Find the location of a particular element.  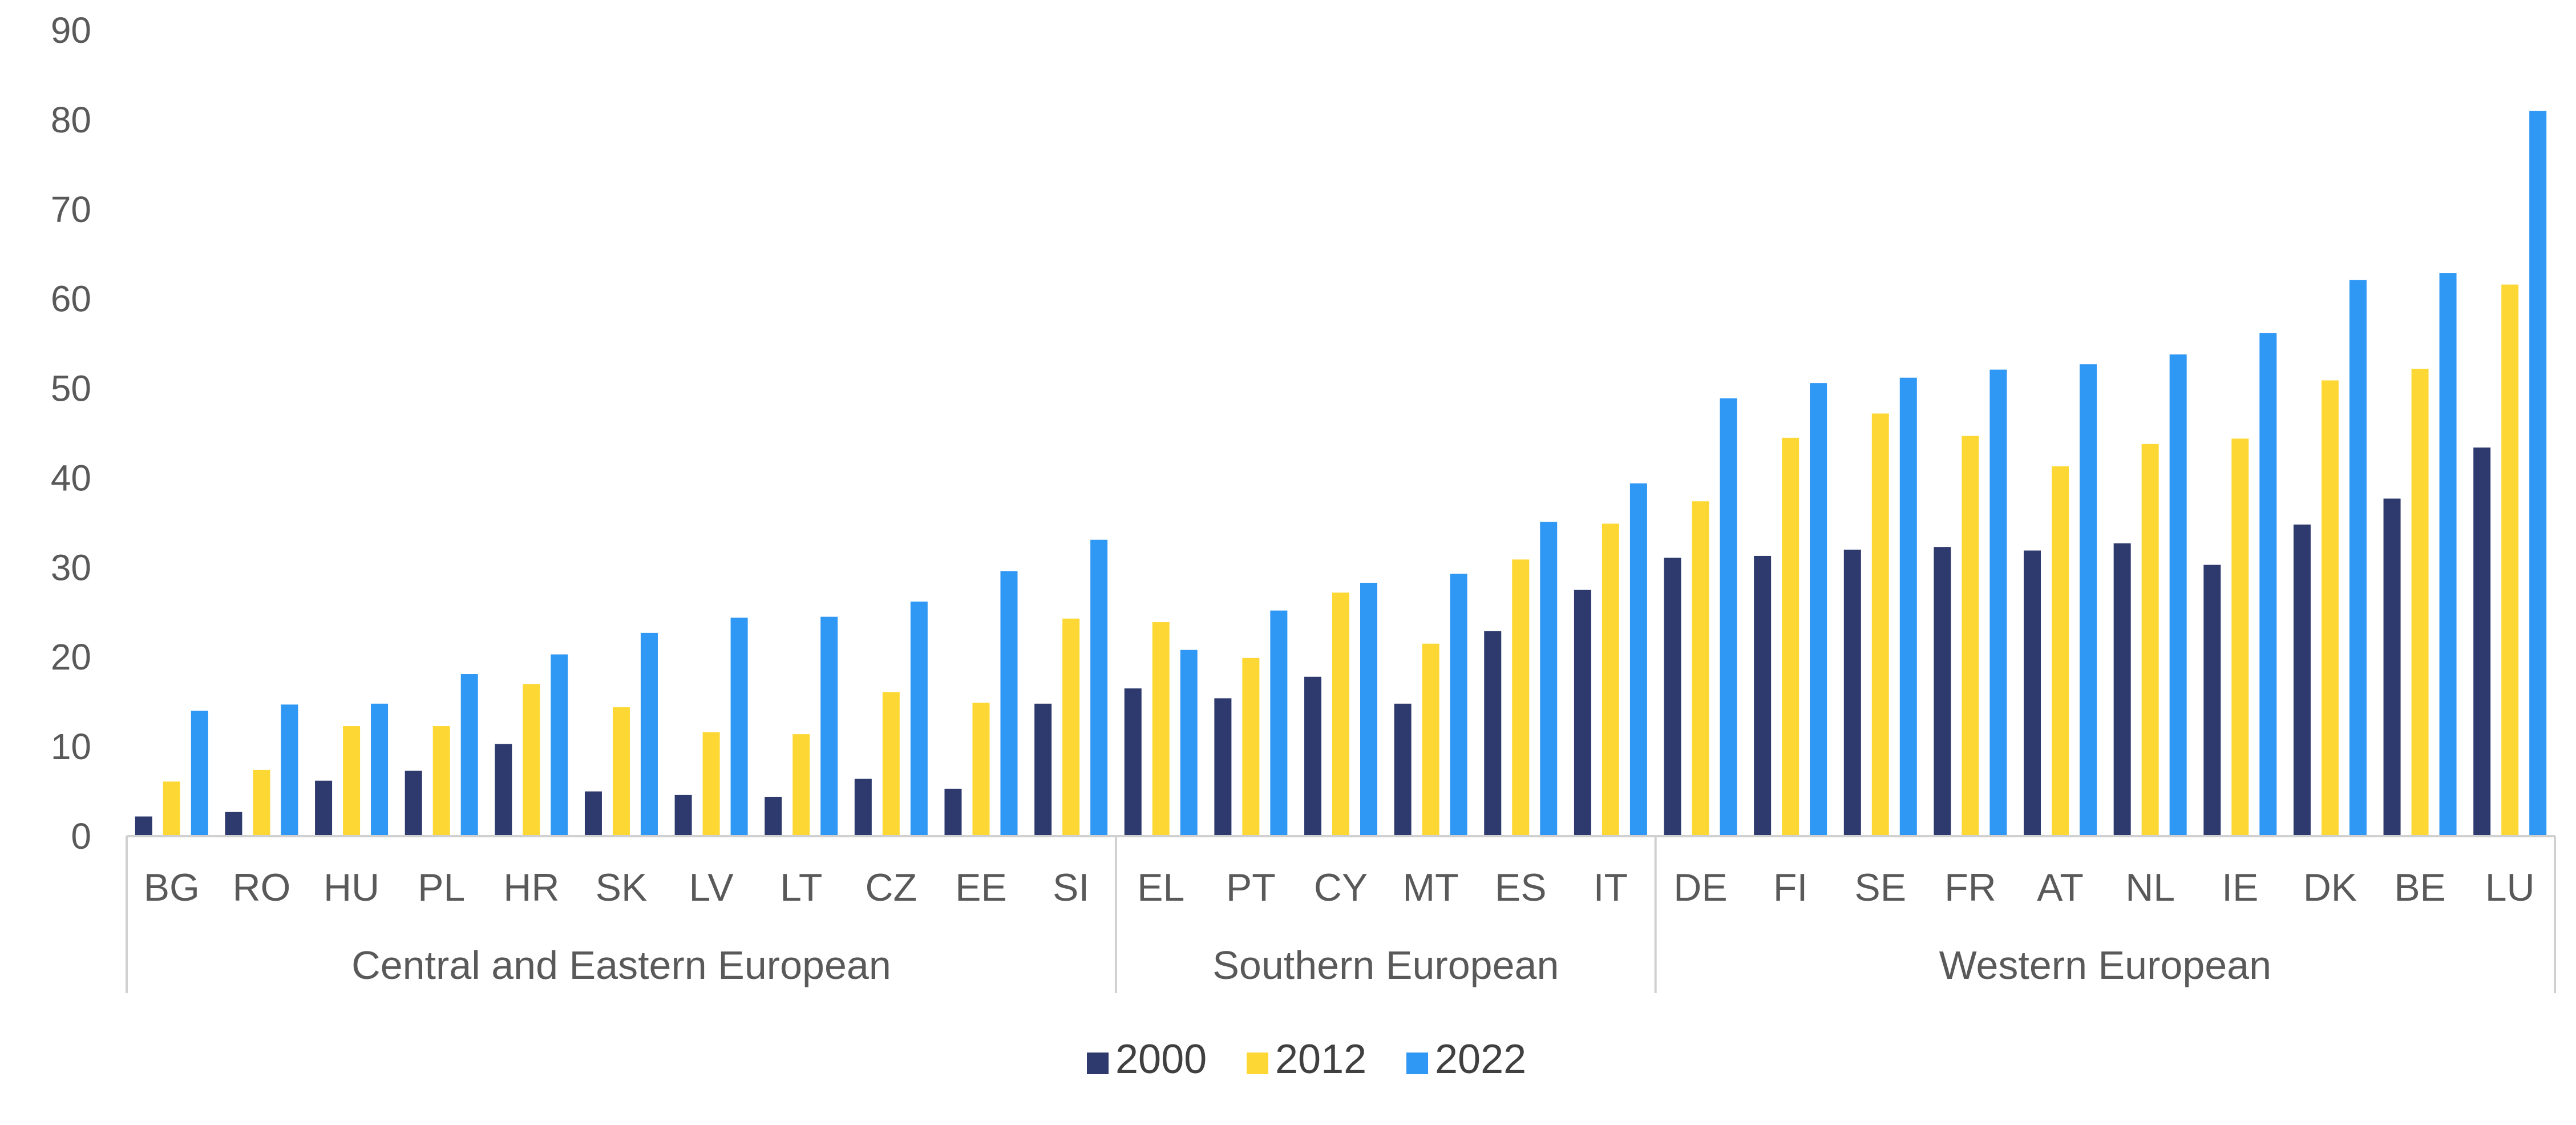

bar-2000-PT is located at coordinates (1223, 767).